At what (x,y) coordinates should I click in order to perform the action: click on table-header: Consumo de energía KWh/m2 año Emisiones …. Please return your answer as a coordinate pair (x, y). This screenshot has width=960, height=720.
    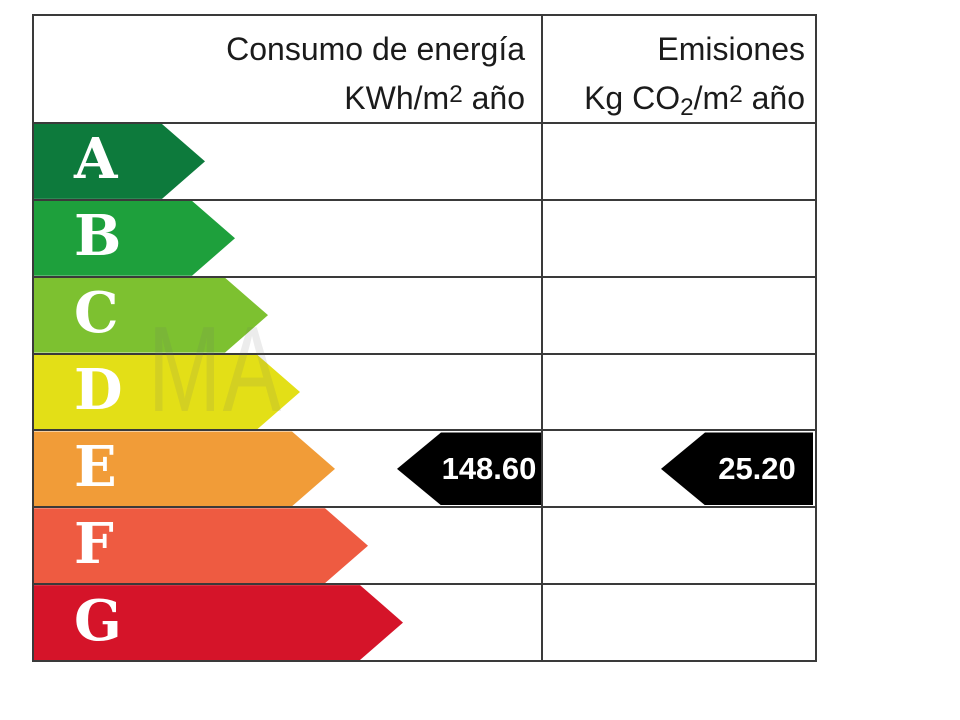
    Looking at the image, I should click on (424, 69).